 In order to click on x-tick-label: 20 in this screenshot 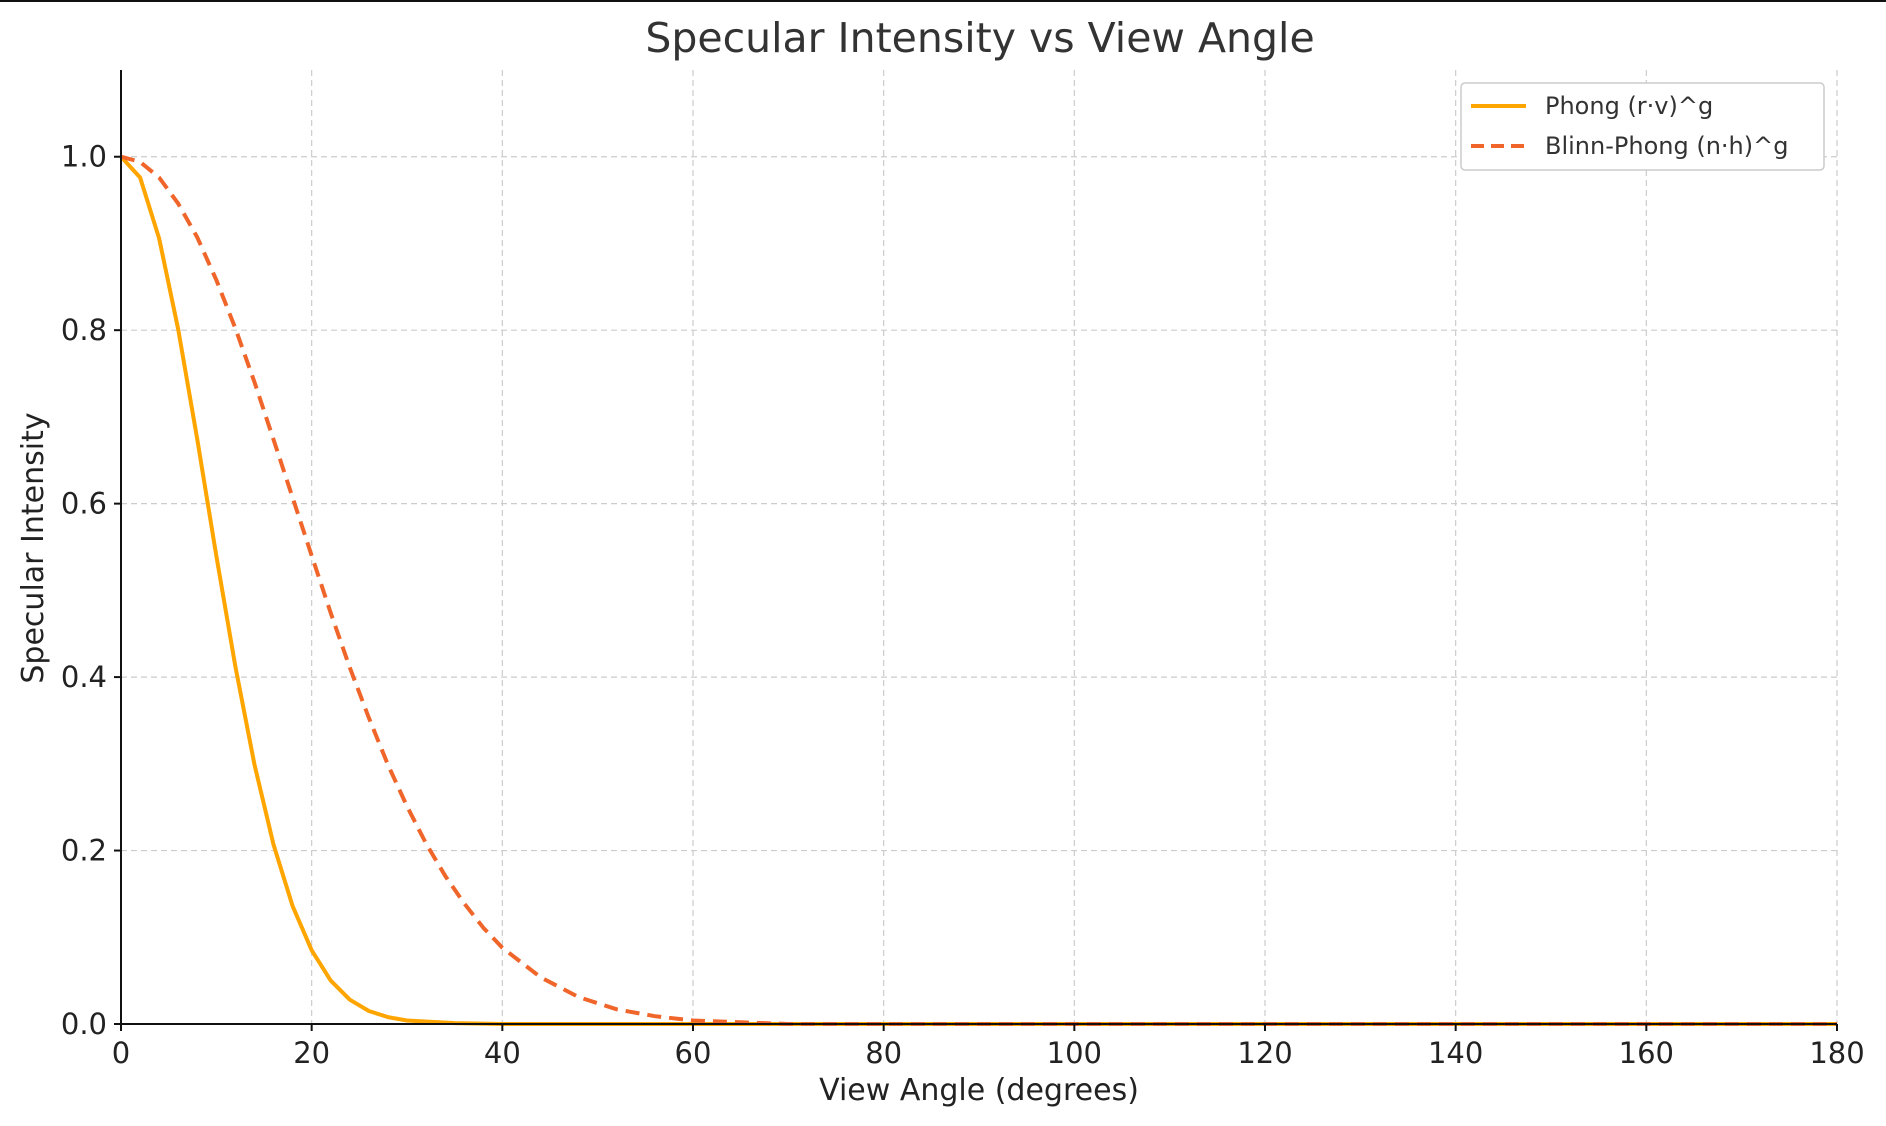, I will do `click(311, 1053)`.